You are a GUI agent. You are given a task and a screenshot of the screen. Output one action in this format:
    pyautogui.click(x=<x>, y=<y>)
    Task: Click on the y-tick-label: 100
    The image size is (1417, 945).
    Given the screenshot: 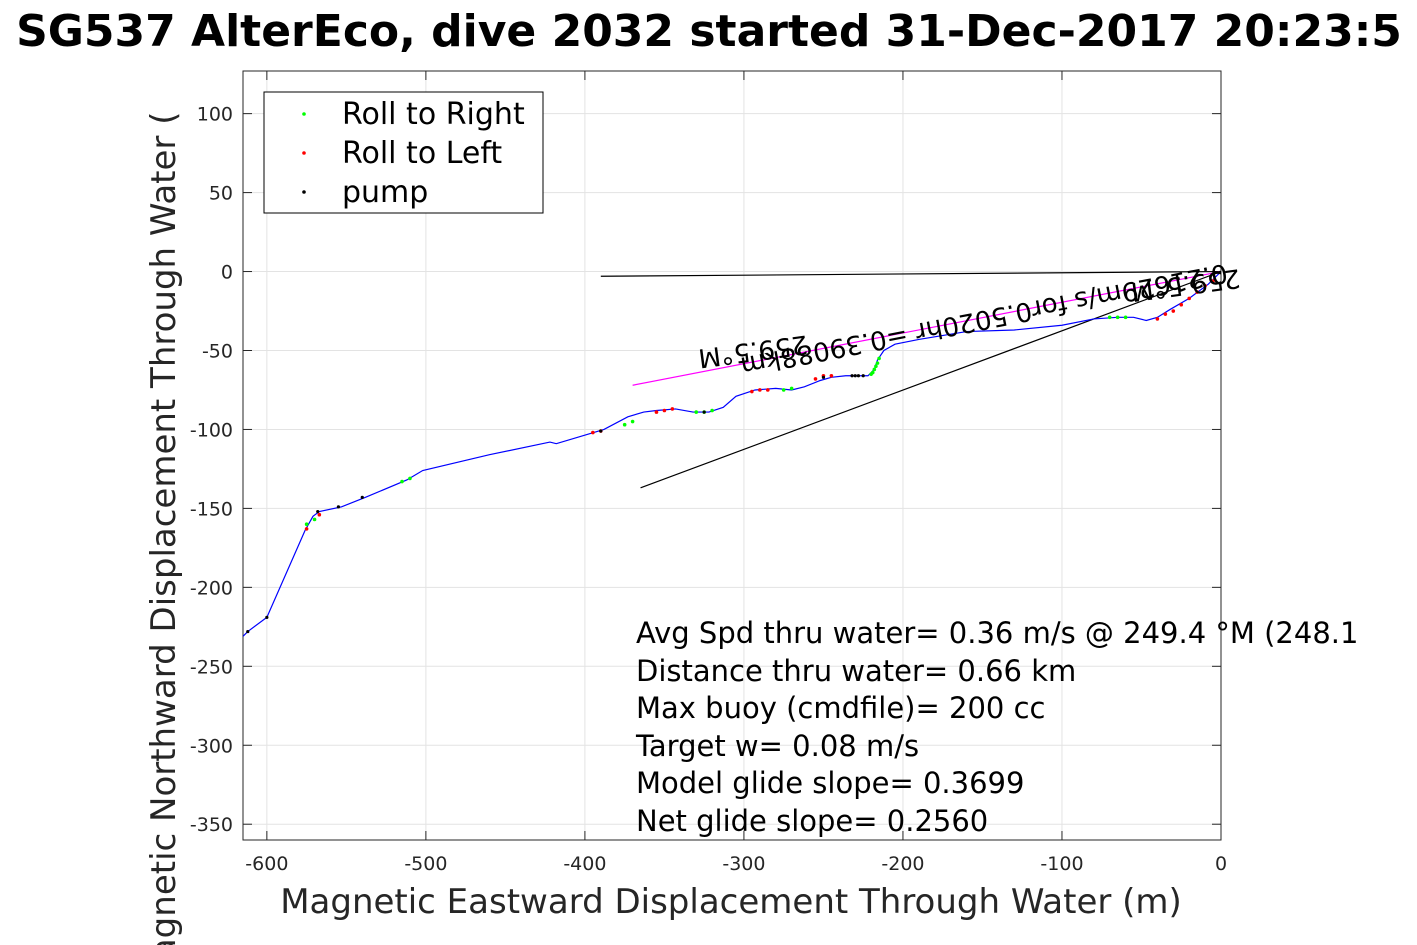 What is the action you would take?
    pyautogui.click(x=215, y=115)
    